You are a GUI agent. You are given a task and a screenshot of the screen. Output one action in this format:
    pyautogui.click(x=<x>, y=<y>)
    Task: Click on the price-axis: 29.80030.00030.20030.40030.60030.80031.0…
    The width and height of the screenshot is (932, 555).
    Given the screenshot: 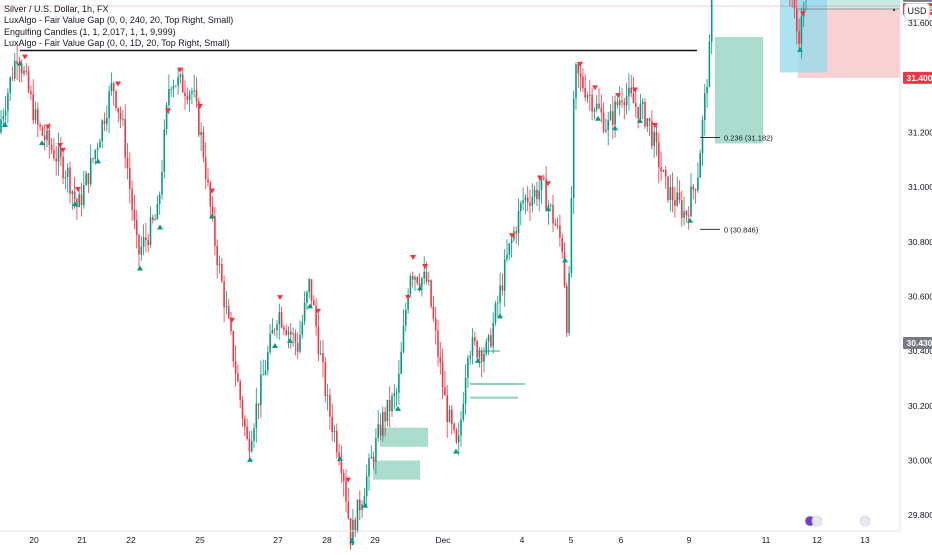 What is the action you would take?
    pyautogui.click(x=916, y=275)
    